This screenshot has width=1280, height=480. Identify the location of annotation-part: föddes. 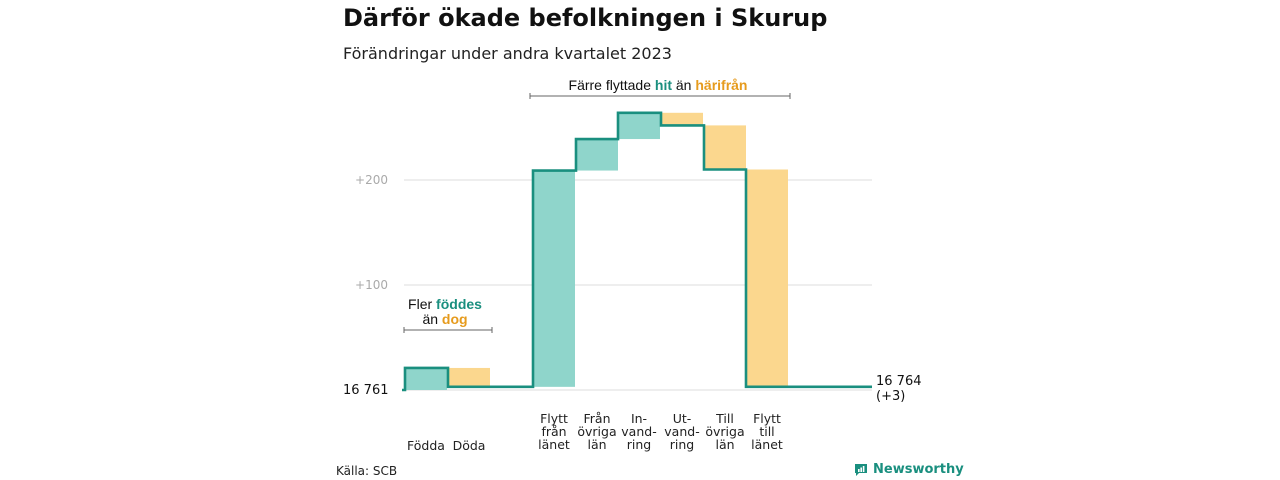
(459, 304).